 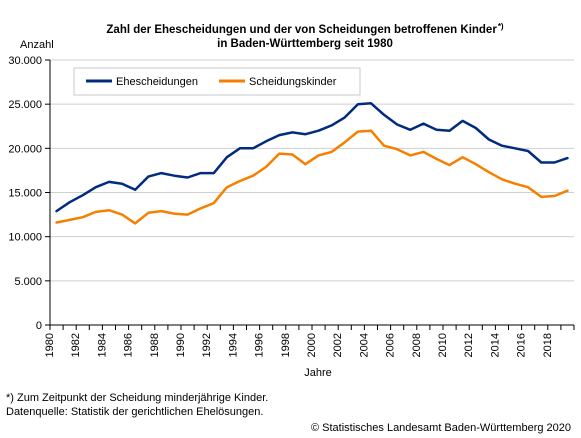 What do you see at coordinates (501, 26) in the screenshot?
I see `chart-title-footnote-marker: *)` at bounding box center [501, 26].